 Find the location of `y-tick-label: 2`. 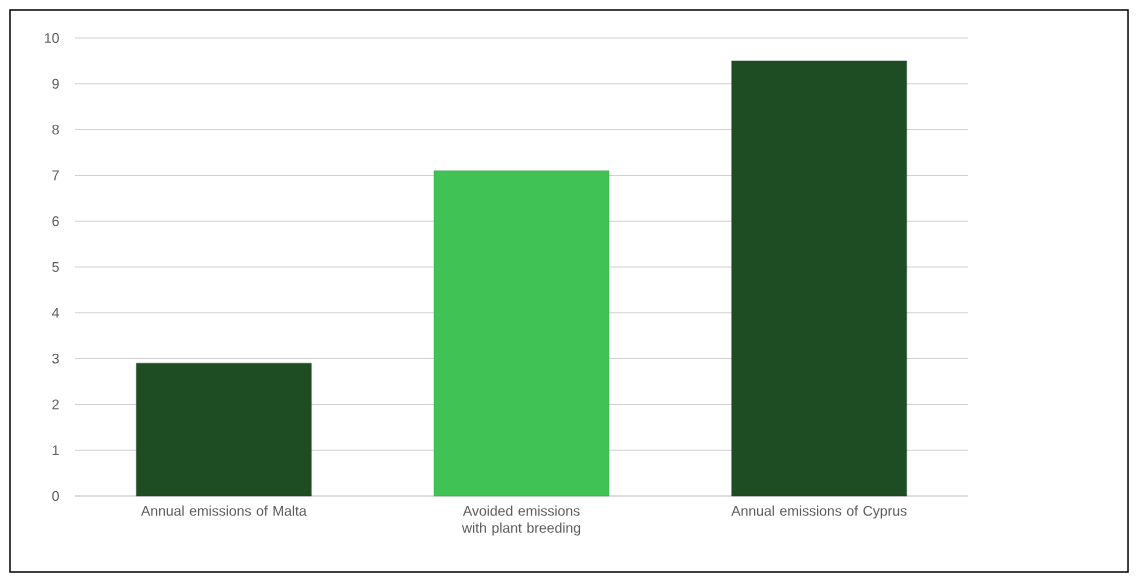

y-tick-label: 2 is located at coordinates (55, 404).